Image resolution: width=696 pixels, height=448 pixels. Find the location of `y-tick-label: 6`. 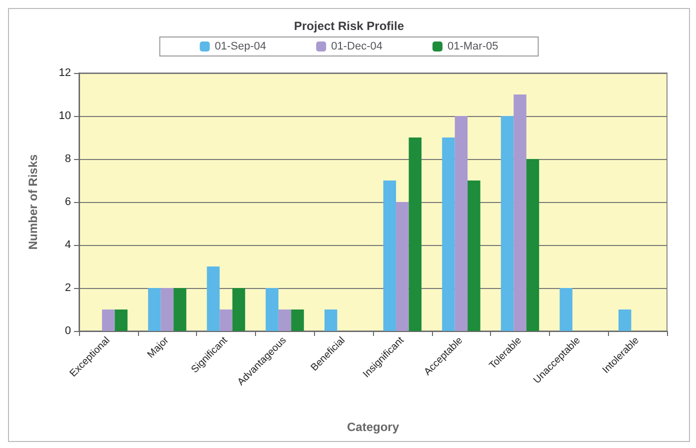

y-tick-label: 6 is located at coordinates (67, 202).